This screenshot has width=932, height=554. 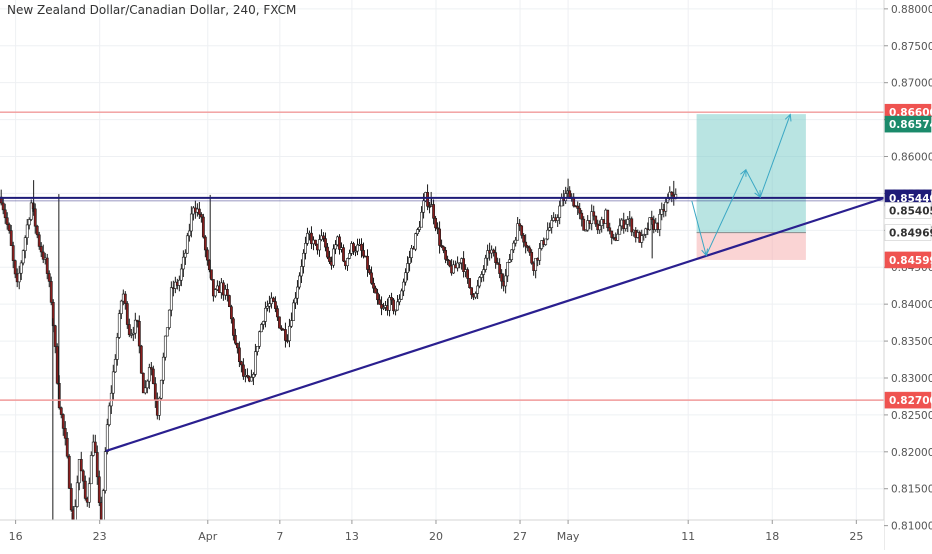 I want to click on time-tick-label: 16, so click(x=16, y=536).